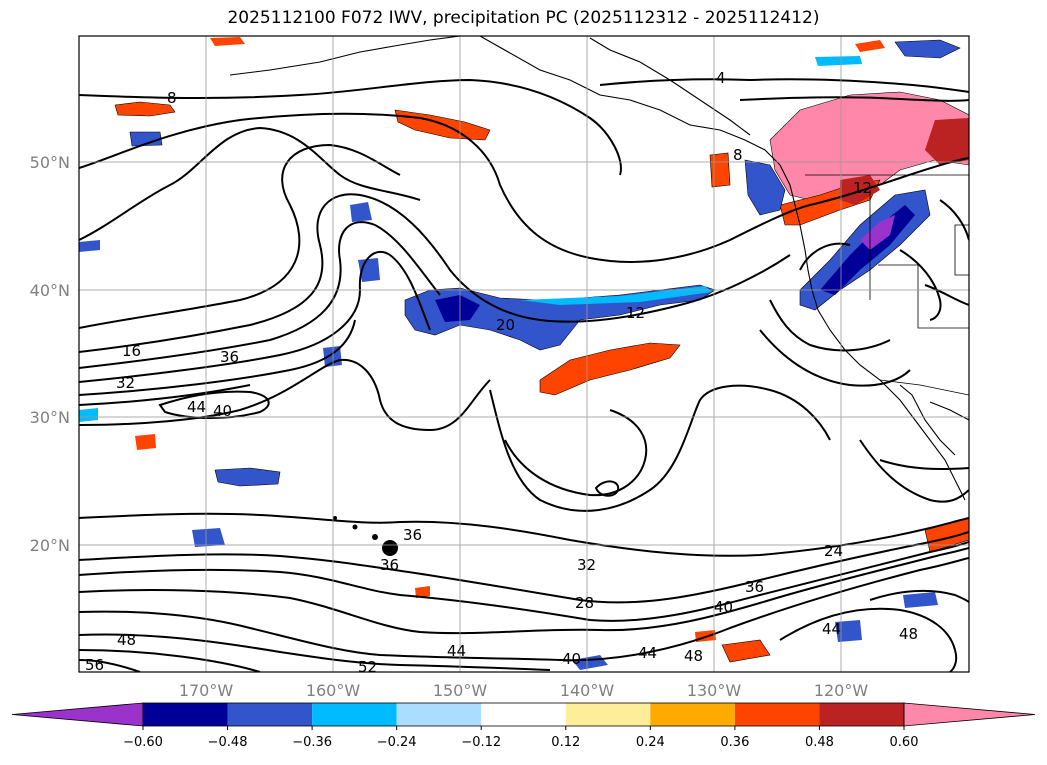  I want to click on colorbar-tick-label: 0.36, so click(734, 742).